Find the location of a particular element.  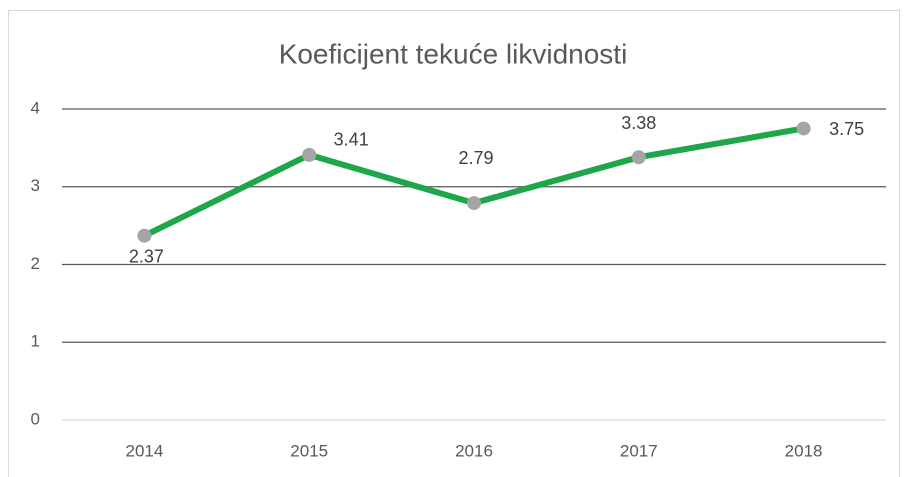

chart-title: Koeficijent tekuće likvidnosti is located at coordinates (453, 53).